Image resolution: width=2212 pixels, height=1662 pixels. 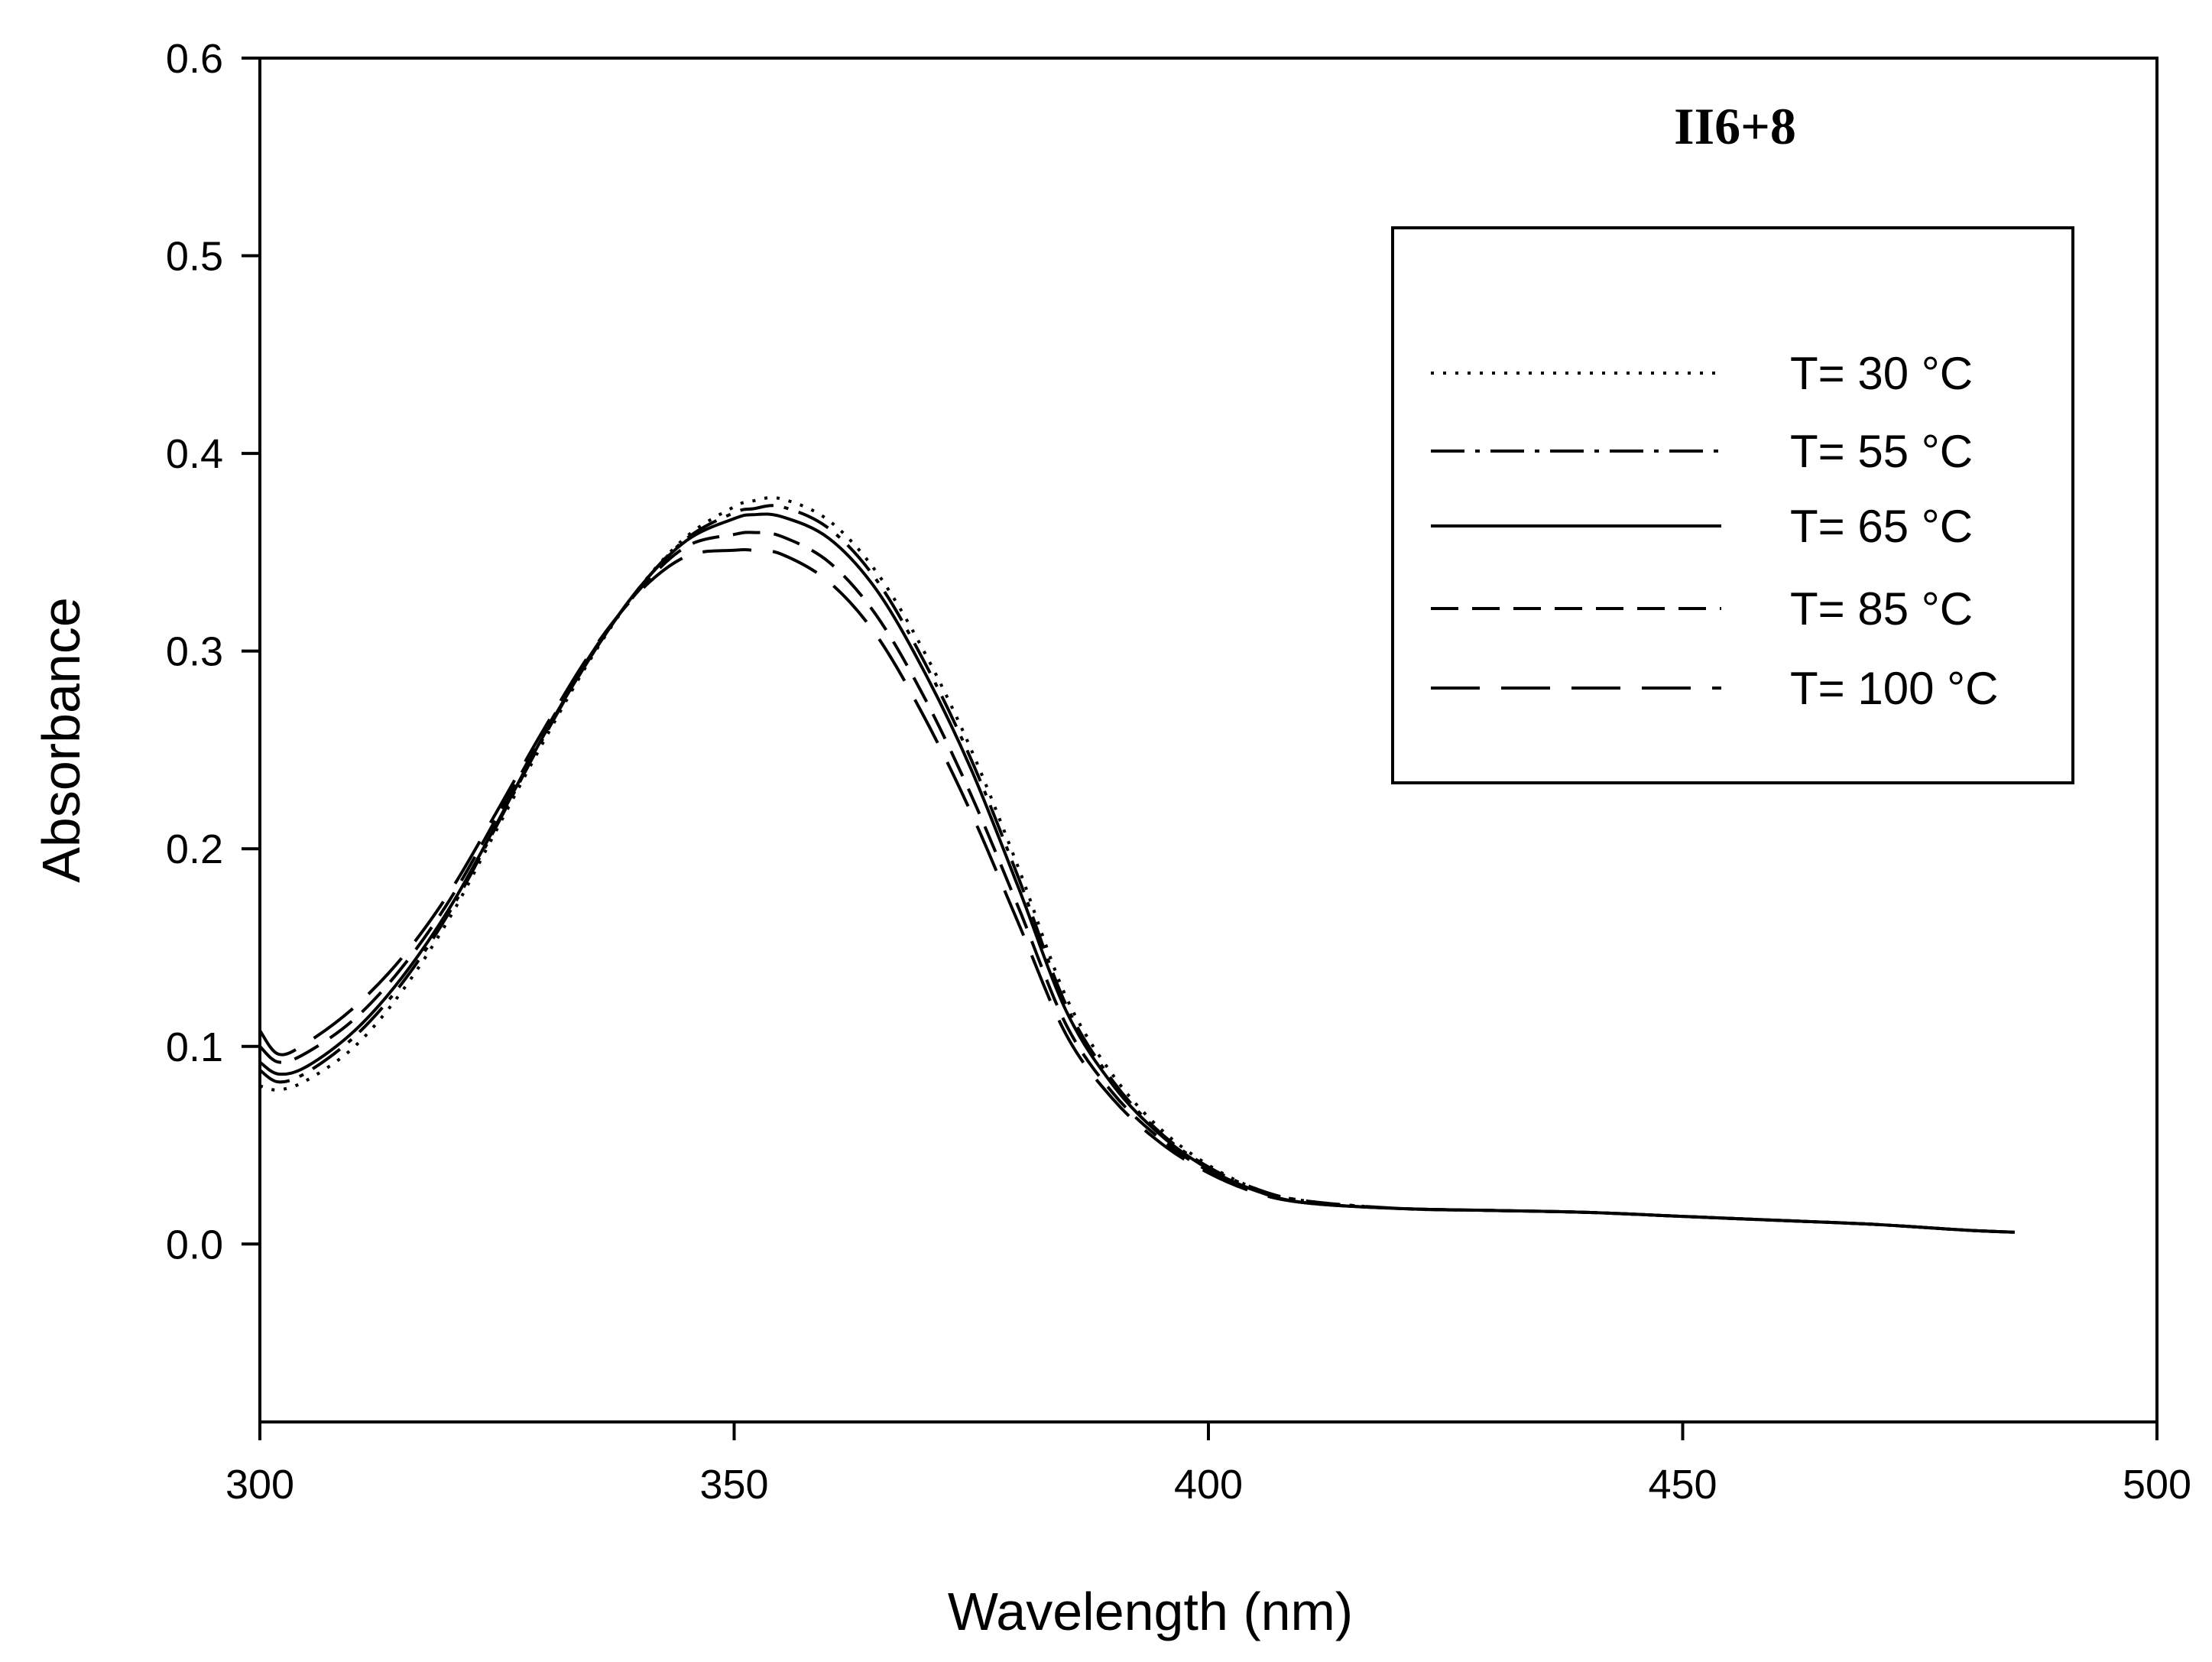 I want to click on legend-label-solid: T= 65 °C, so click(x=1881, y=526).